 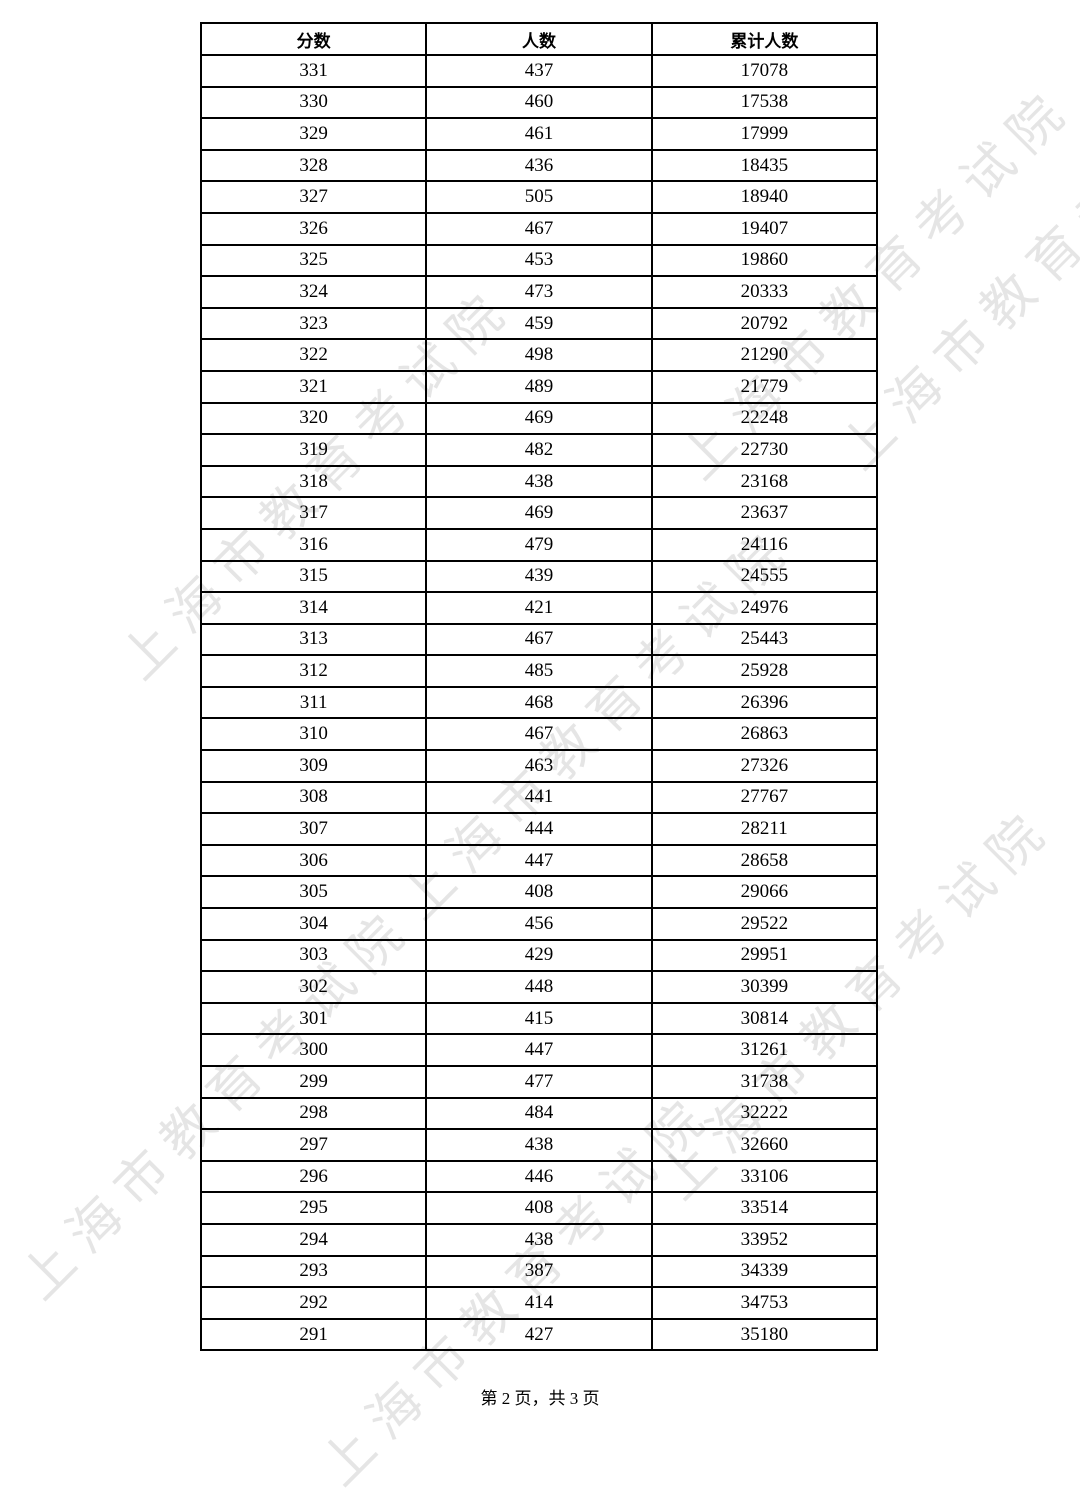 I want to click on table-row: 302 448 30399, so click(x=539, y=987).